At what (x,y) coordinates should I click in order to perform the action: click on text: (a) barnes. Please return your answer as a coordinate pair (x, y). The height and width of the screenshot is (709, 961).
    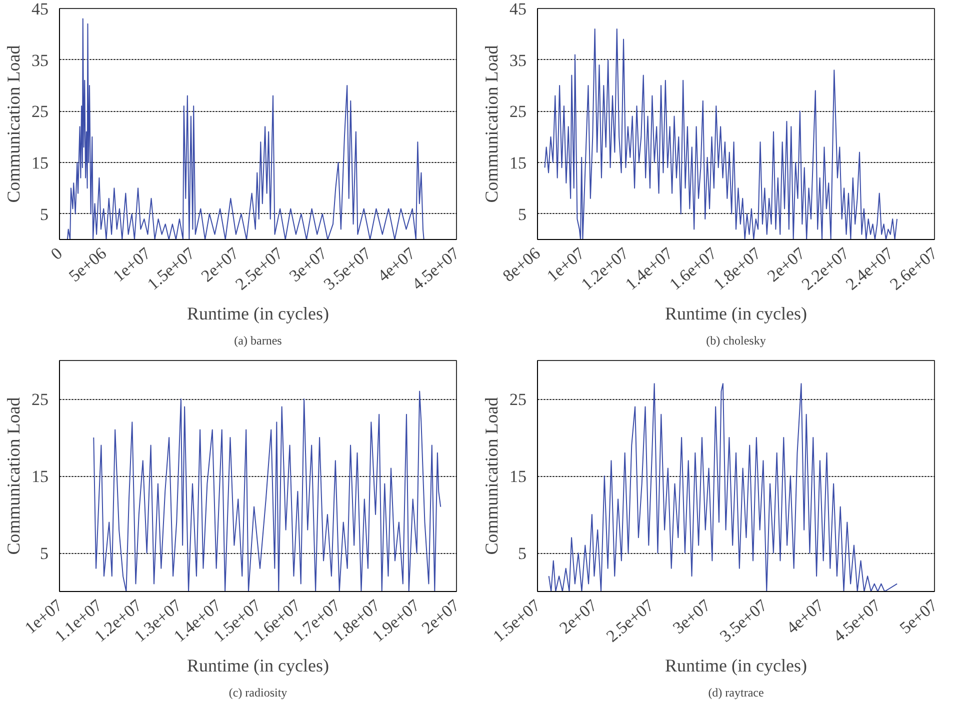
    Looking at the image, I should click on (258, 341).